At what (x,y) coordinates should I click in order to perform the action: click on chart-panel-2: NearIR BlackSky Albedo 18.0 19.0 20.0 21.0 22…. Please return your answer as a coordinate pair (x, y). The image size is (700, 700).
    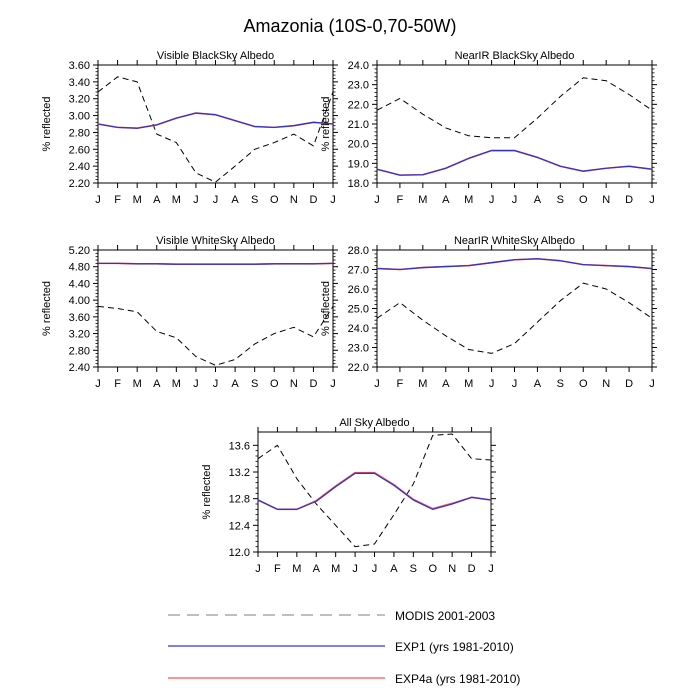
    Looking at the image, I should click on (488, 128).